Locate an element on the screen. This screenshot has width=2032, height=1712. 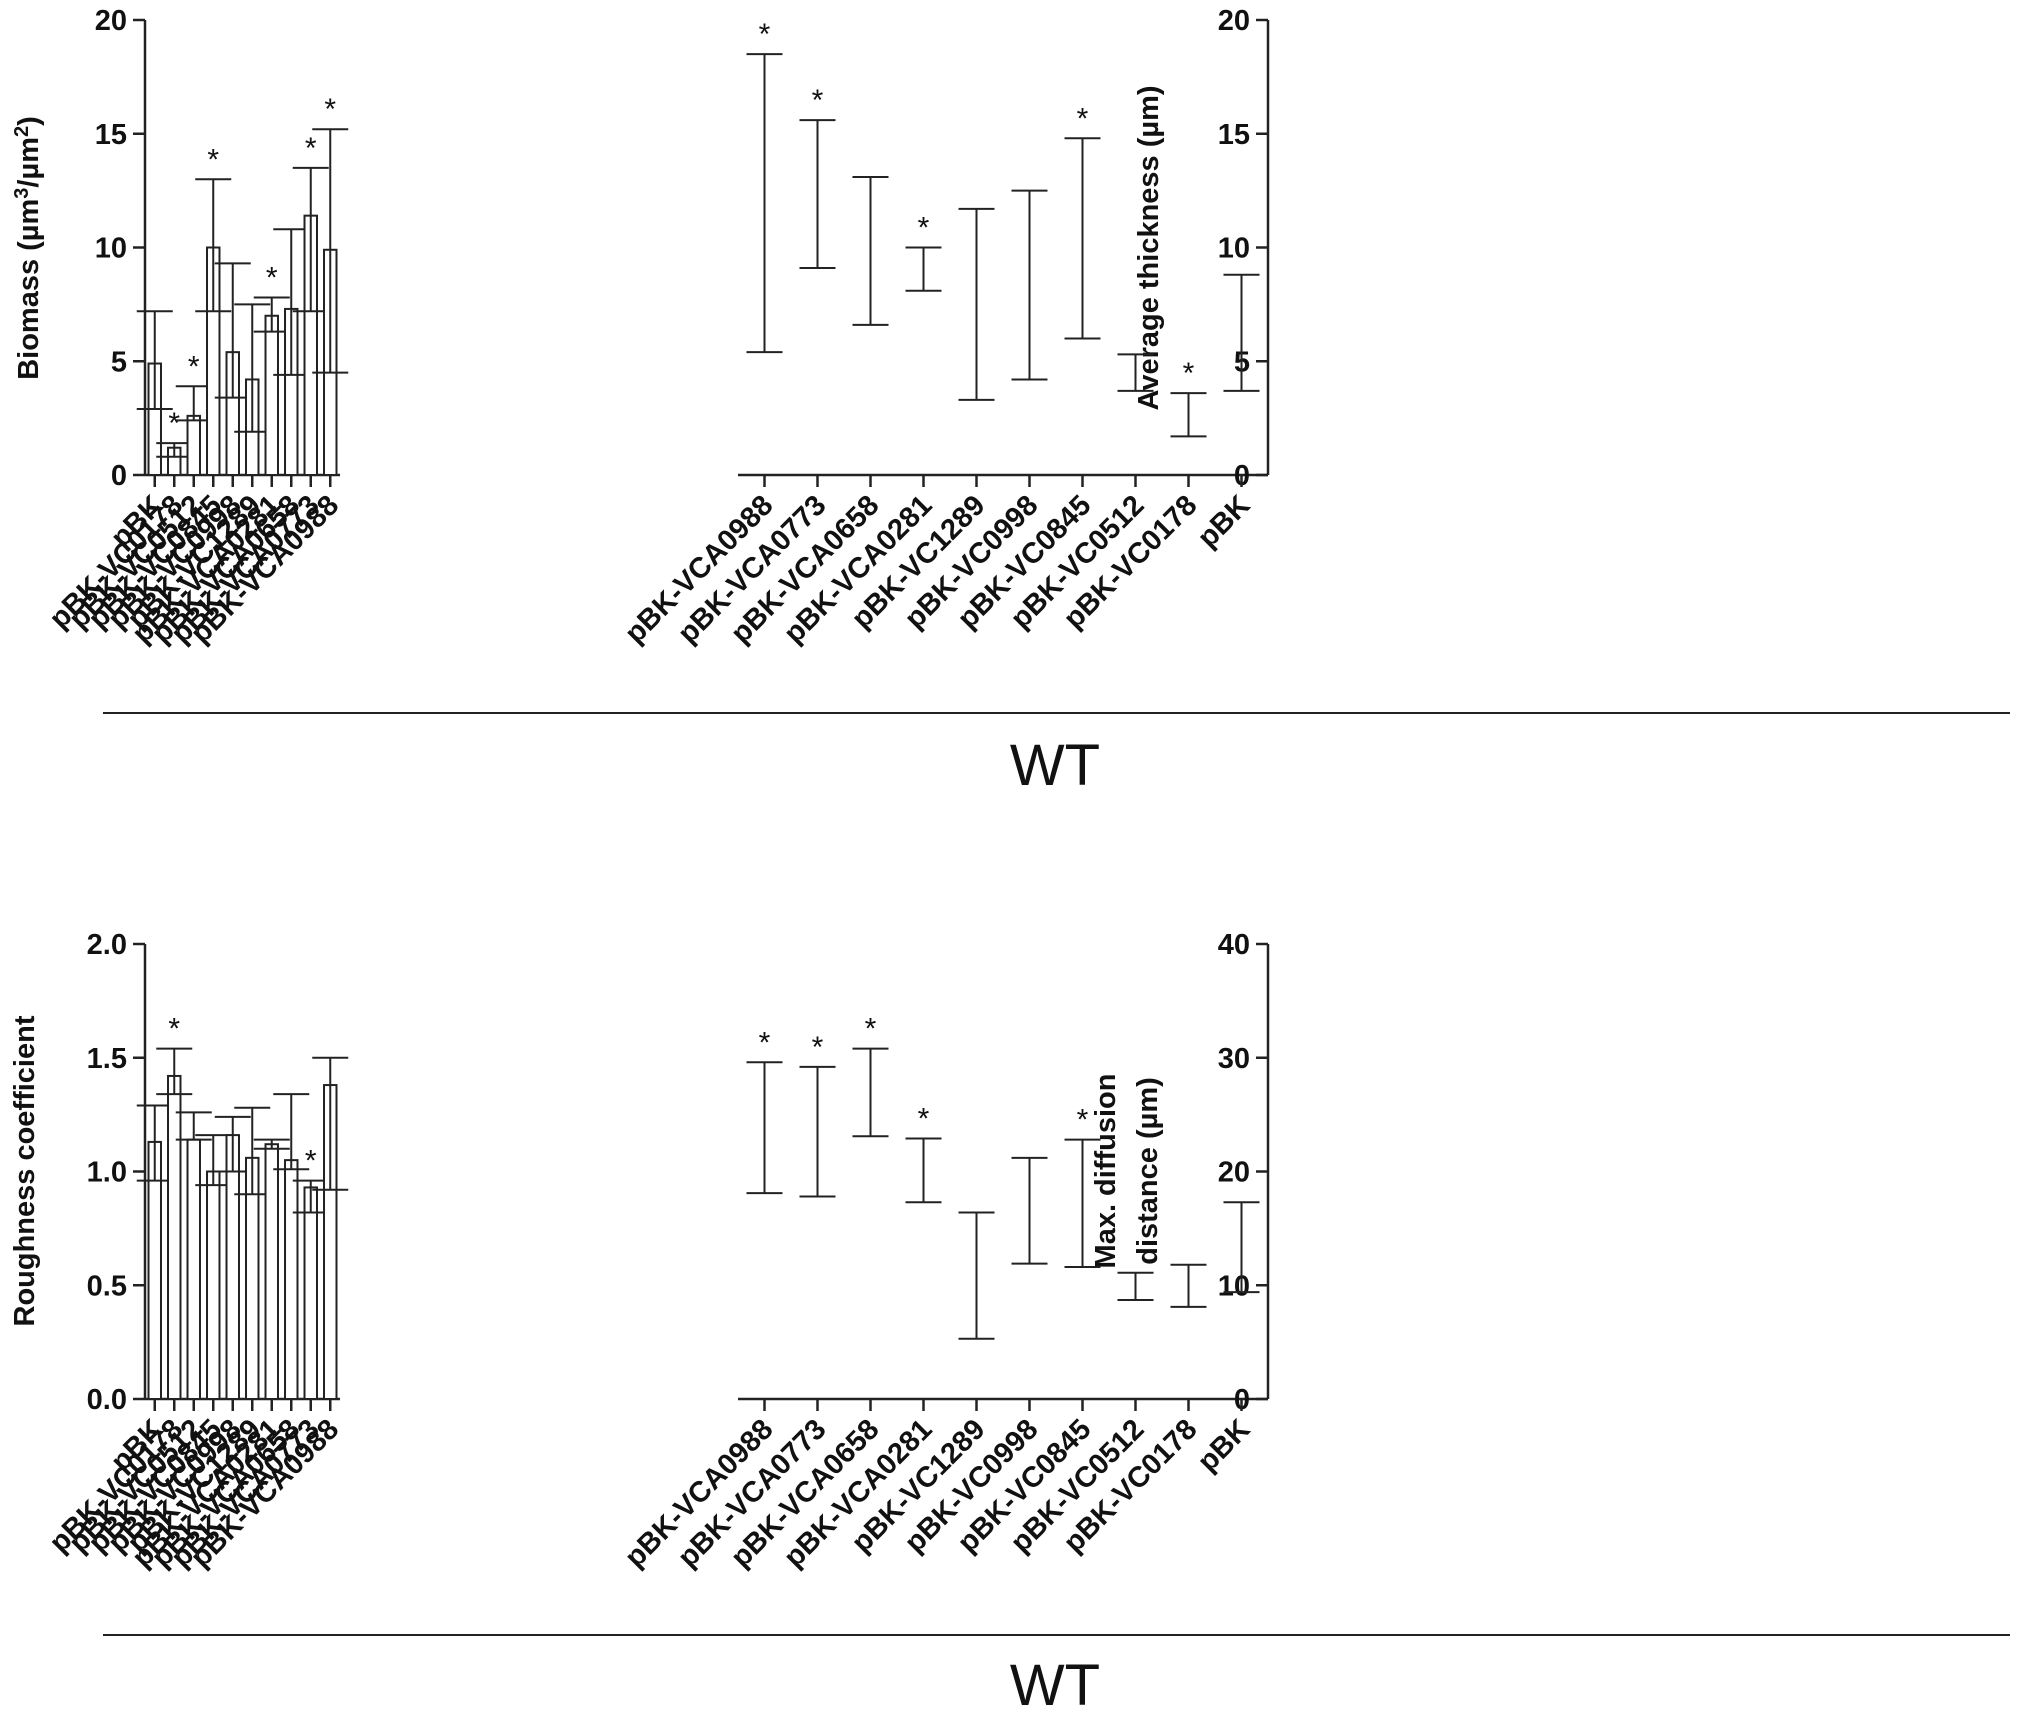
max-diffusion-distance-y-tick-label: 40 is located at coordinates (1234, 945).